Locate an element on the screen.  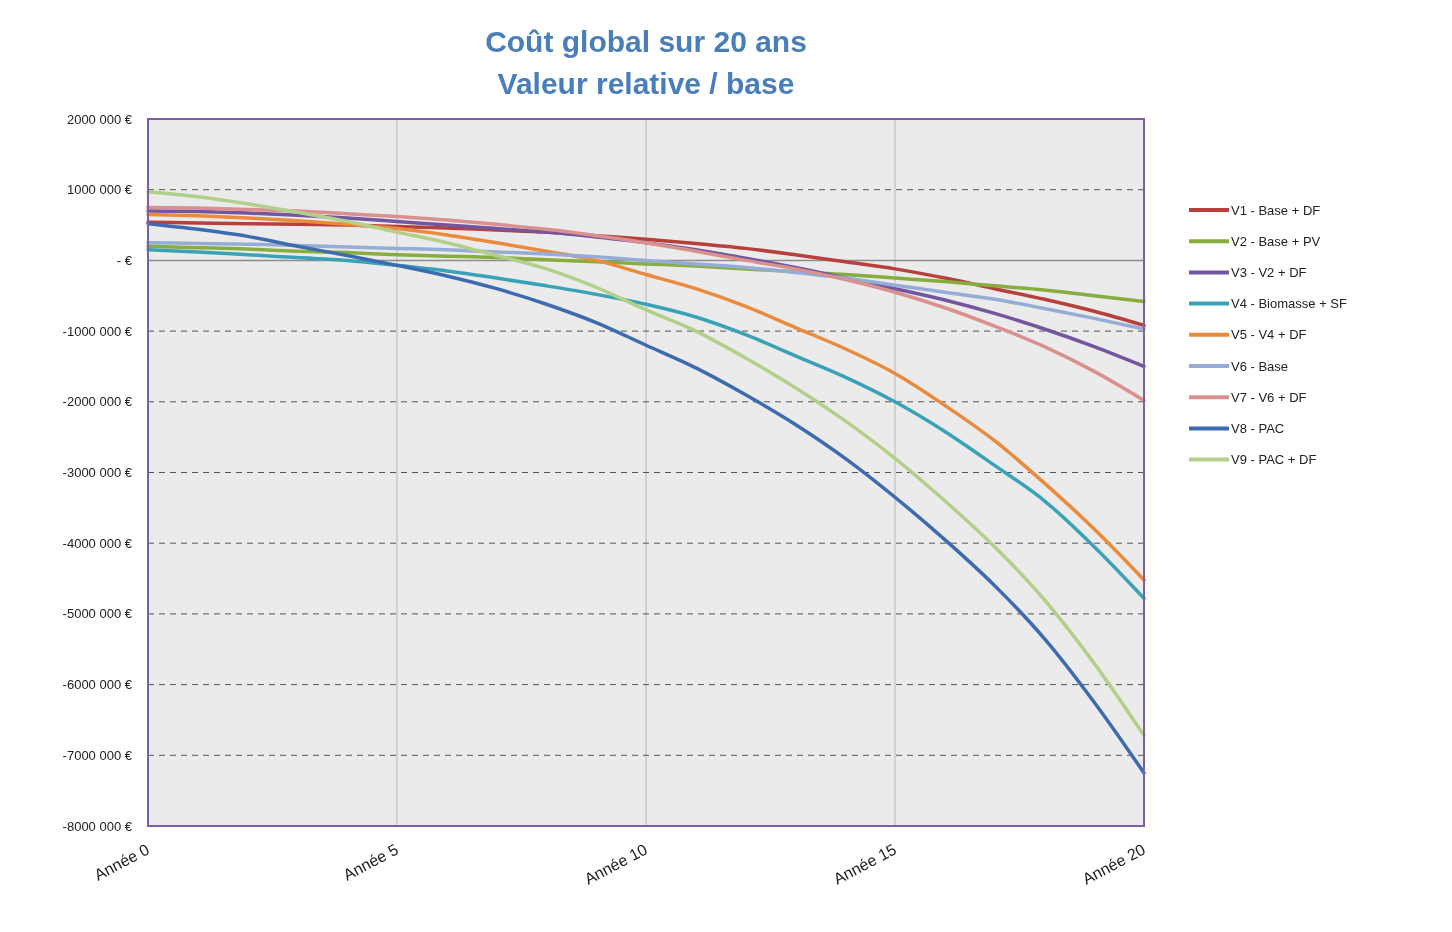
y-tick-label: -6000 000 € is located at coordinates (97, 685).